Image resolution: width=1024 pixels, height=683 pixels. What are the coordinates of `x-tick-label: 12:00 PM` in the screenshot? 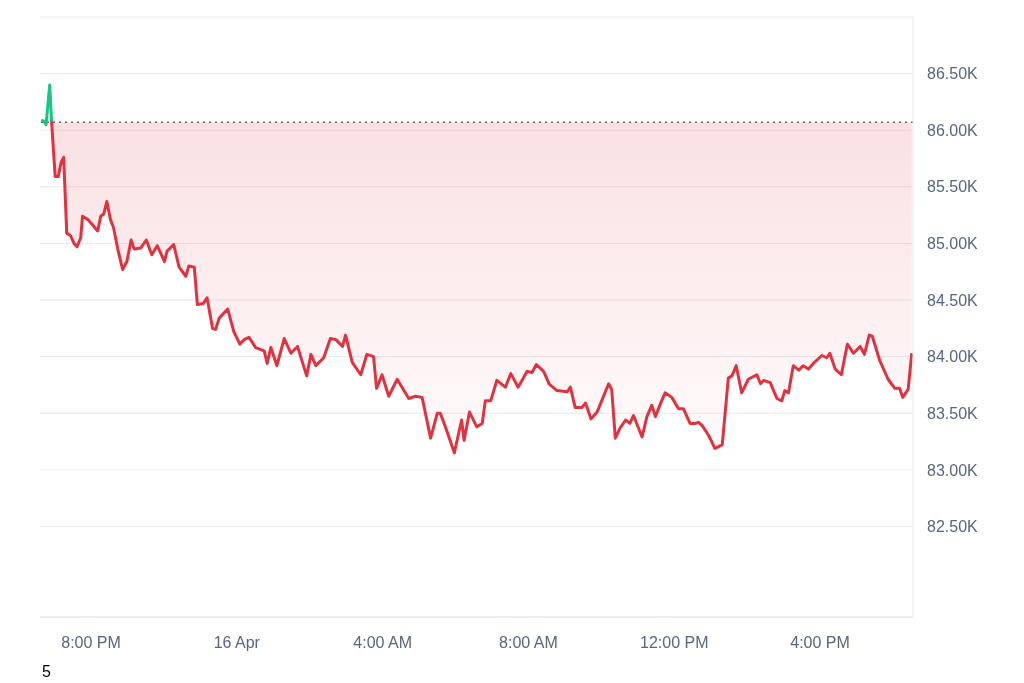 It's located at (674, 643).